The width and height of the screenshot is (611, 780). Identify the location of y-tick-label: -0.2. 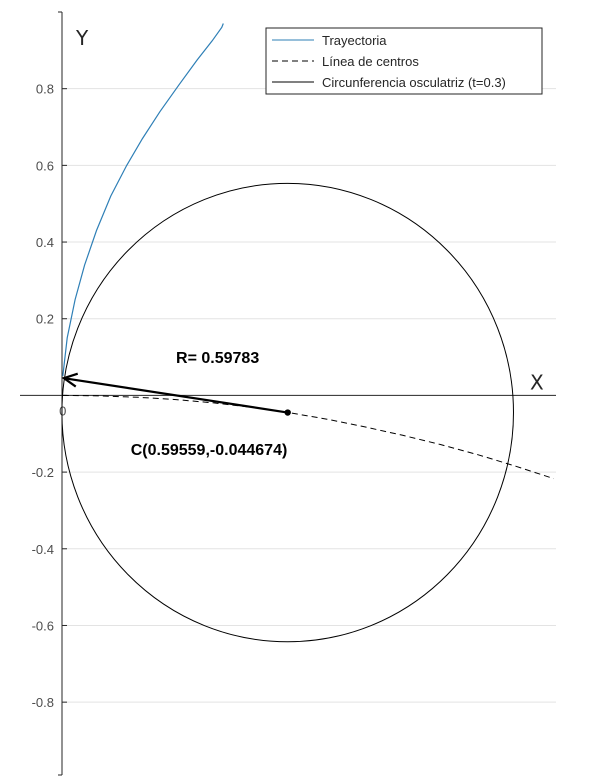
(43, 472).